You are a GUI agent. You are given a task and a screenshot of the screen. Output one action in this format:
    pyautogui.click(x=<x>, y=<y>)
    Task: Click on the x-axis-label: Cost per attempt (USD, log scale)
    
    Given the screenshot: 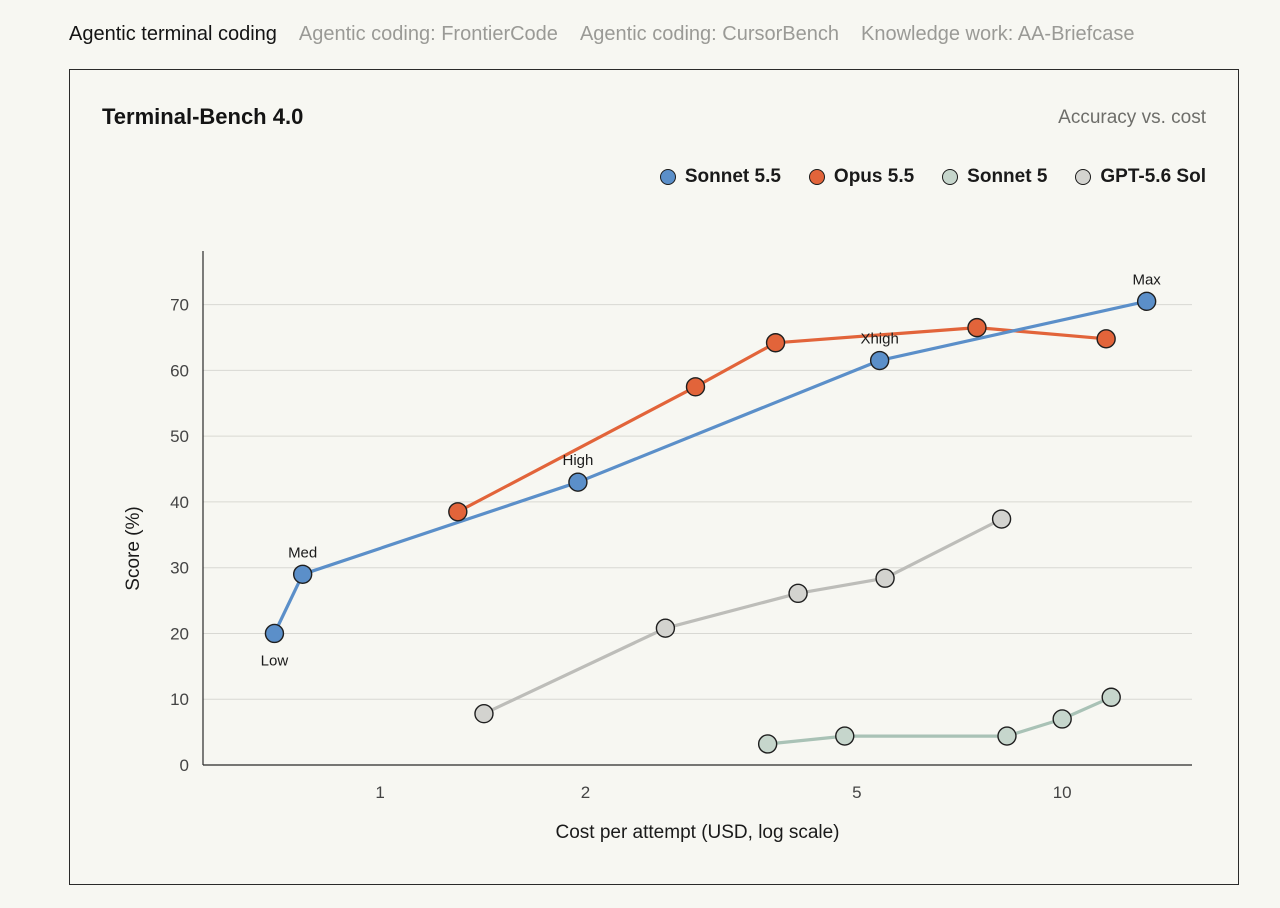 What is the action you would take?
    pyautogui.click(x=697, y=832)
    